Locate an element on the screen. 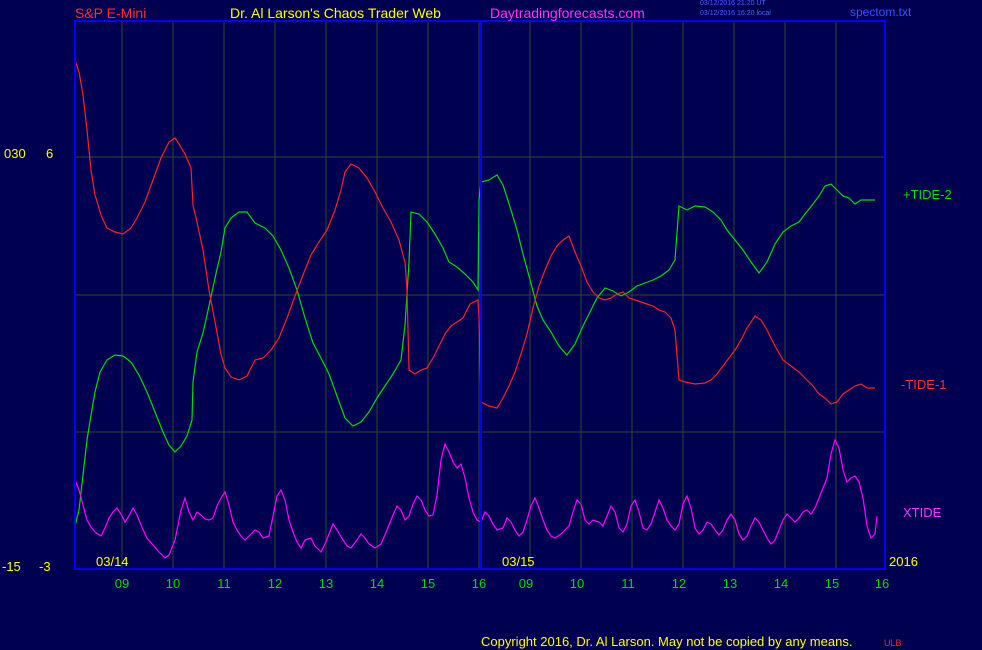  x-tick-labels: 09 10 11 12 13 14 15 16 09 10 11 12 13 14 15 16 is located at coordinates (502, 583).